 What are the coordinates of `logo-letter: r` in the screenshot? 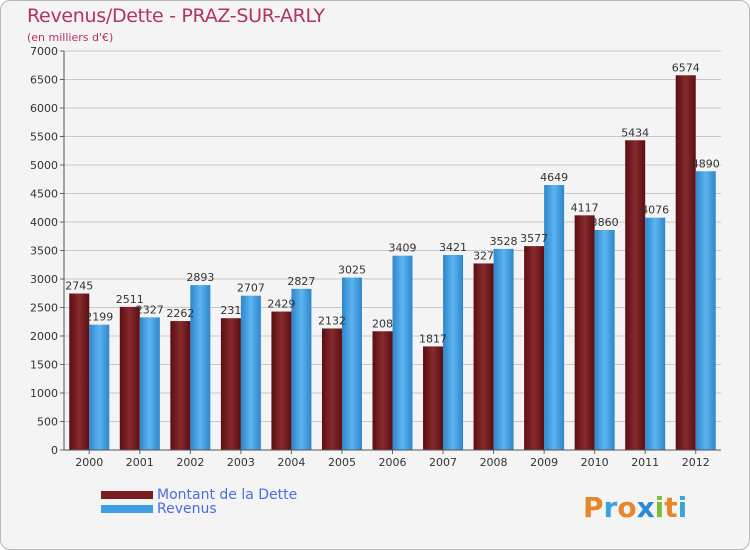 It's located at (610, 507).